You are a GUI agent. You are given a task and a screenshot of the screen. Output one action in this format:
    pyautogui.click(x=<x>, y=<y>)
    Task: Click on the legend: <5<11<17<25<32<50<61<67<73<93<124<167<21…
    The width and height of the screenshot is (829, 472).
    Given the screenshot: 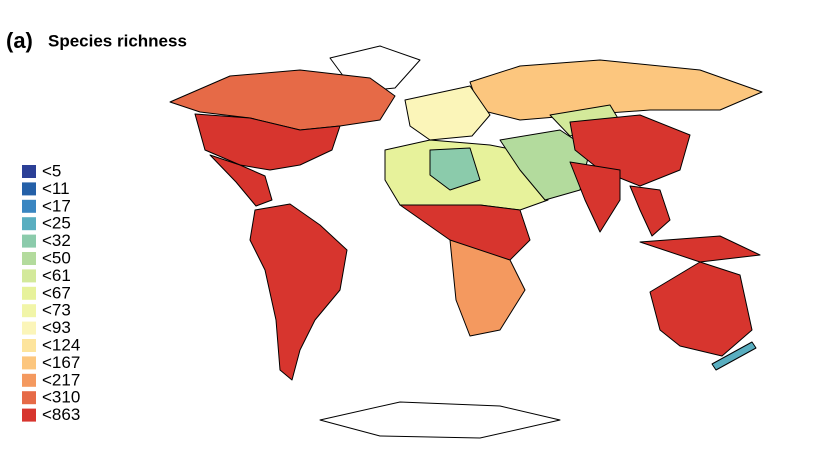 What is the action you would take?
    pyautogui.click(x=51, y=292)
    